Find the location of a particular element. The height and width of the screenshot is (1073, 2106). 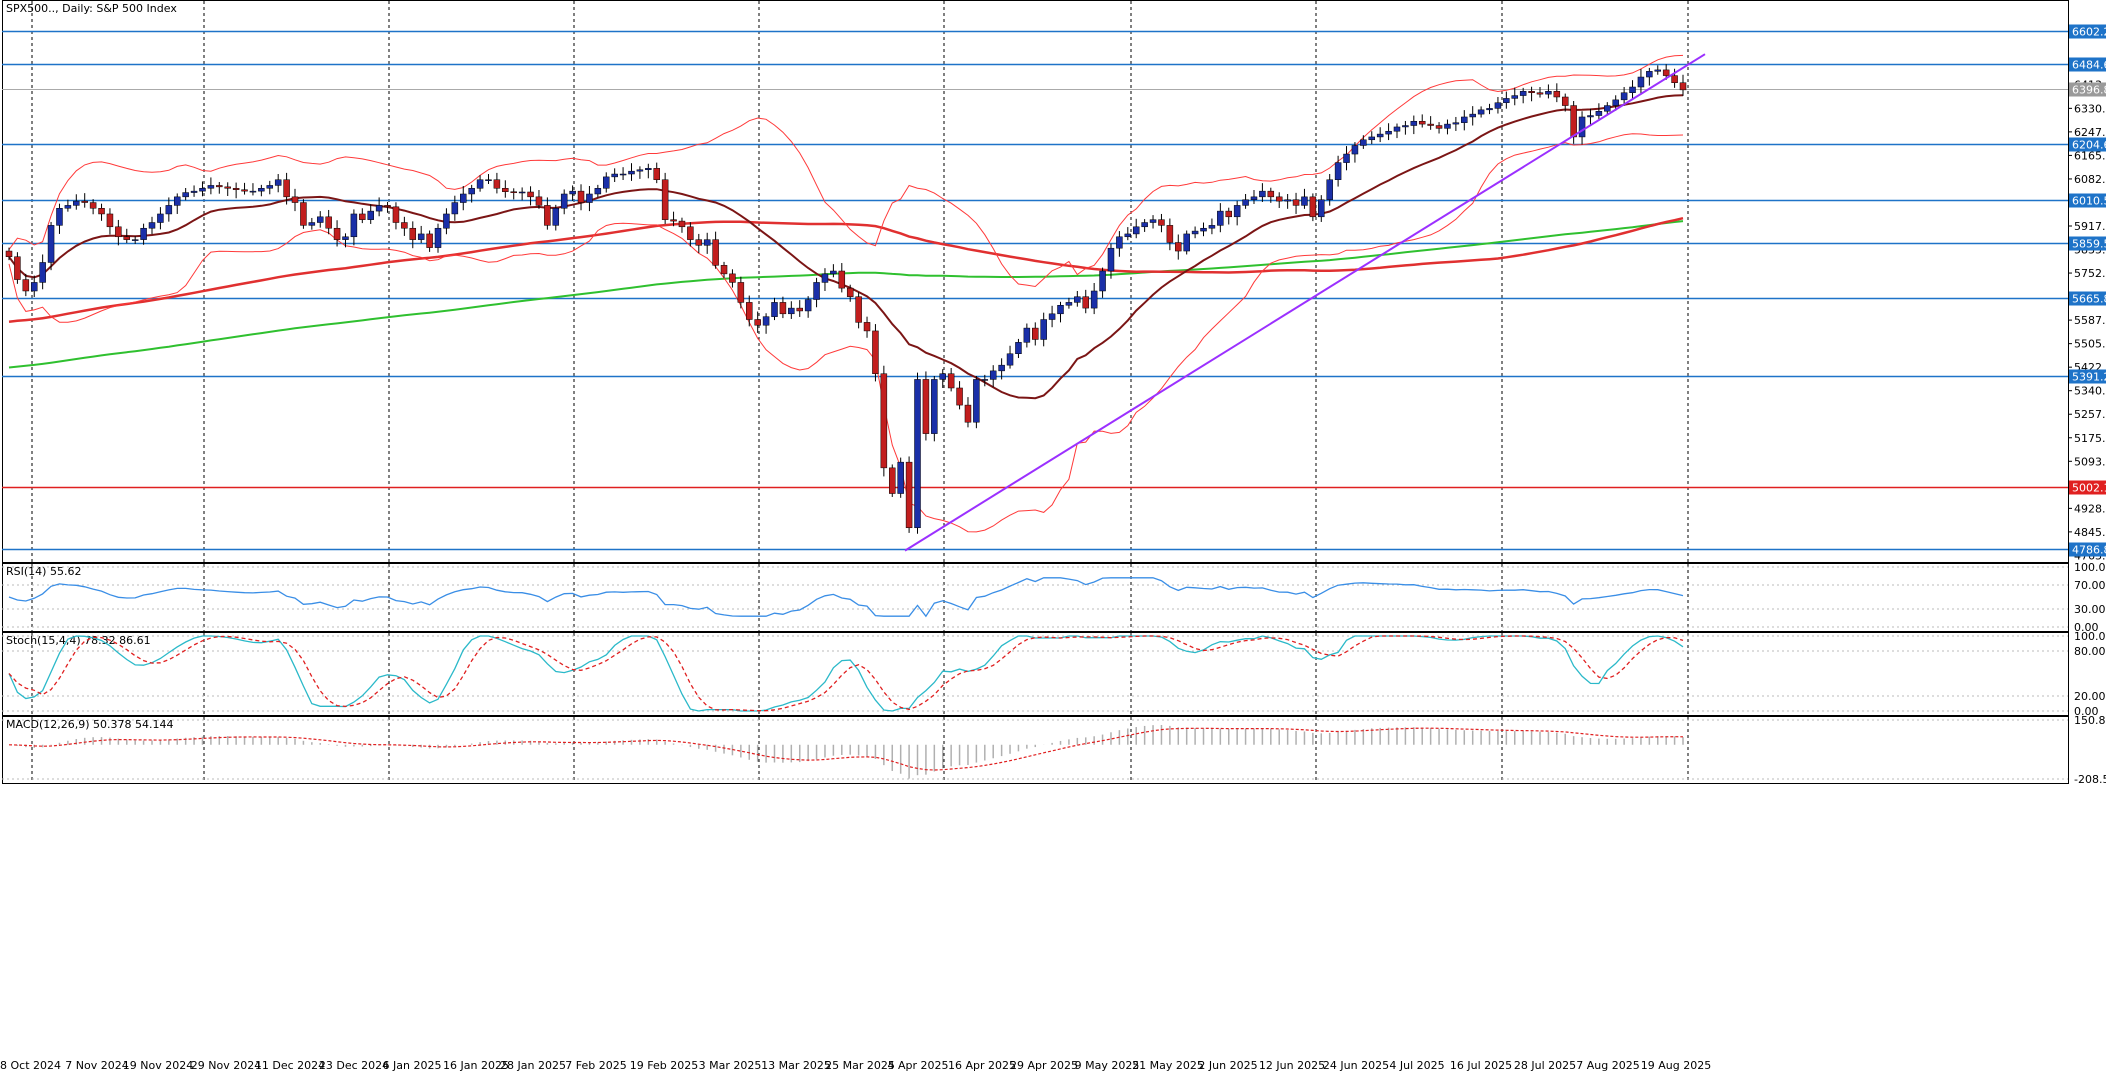

rsi-panel: 100.00 70.00 30.00 0.00 RSI(14) 55.62 is located at coordinates (1054, 597).